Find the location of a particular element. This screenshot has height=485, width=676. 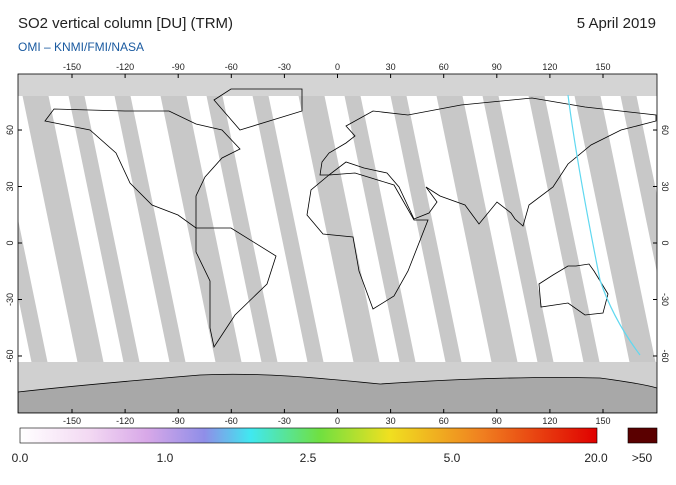

colorbar-label: 2.5 is located at coordinates (308, 458).